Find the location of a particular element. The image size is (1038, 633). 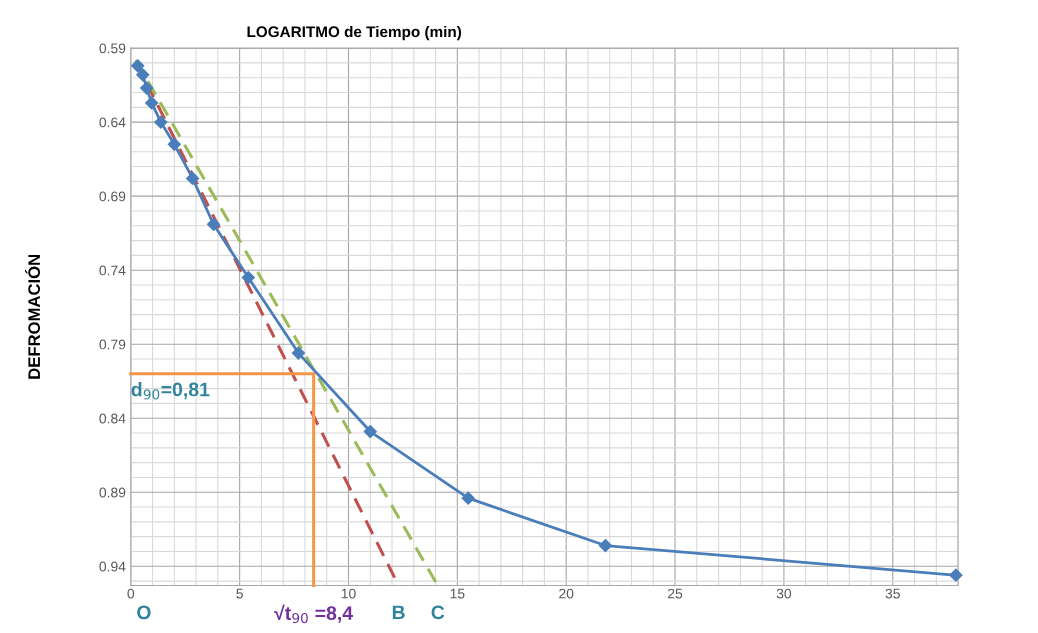

x-tick-label: 25 is located at coordinates (675, 593).